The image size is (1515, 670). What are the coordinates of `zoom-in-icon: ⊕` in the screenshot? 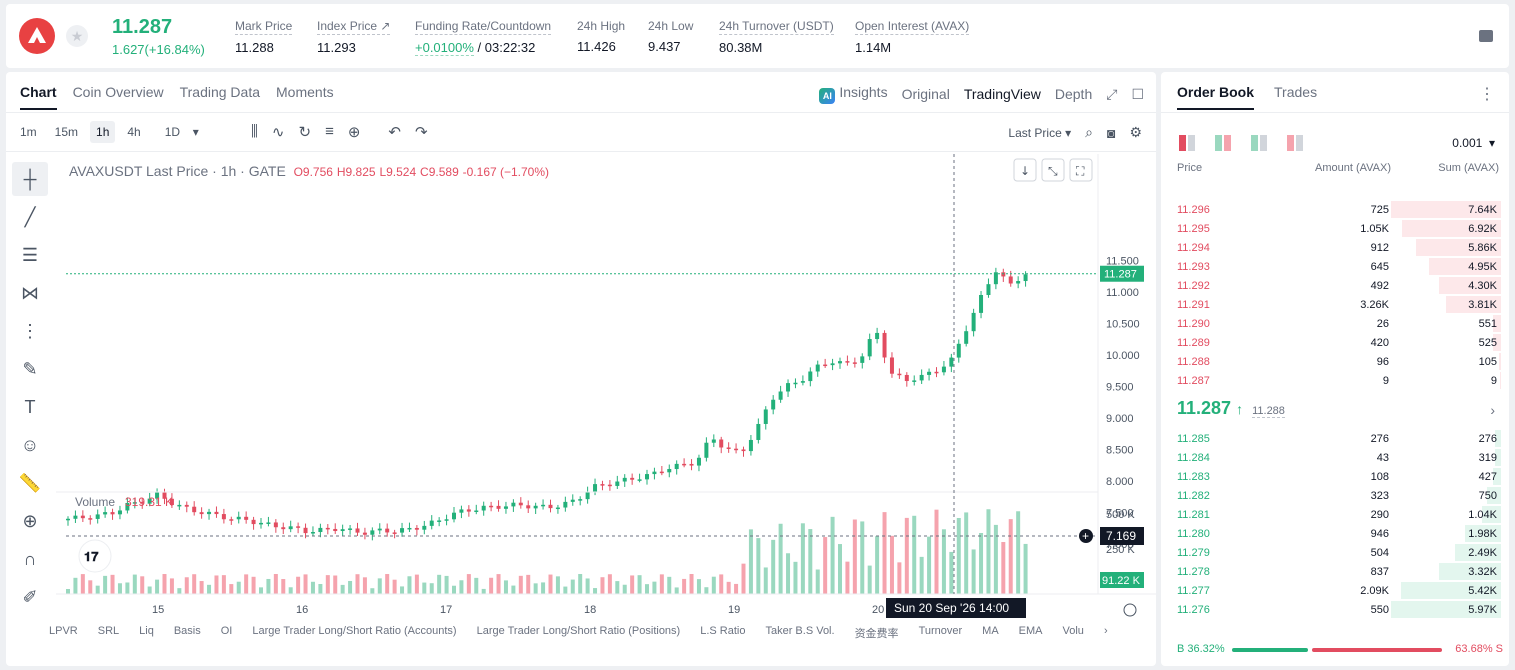 It's located at (30, 520).